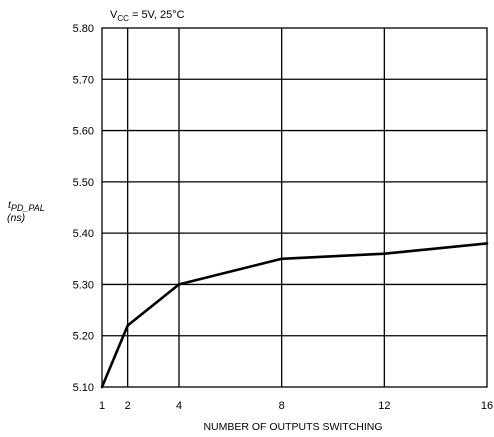 Image resolution: width=494 pixels, height=437 pixels. I want to click on x-tick-label: 1, so click(102, 406).